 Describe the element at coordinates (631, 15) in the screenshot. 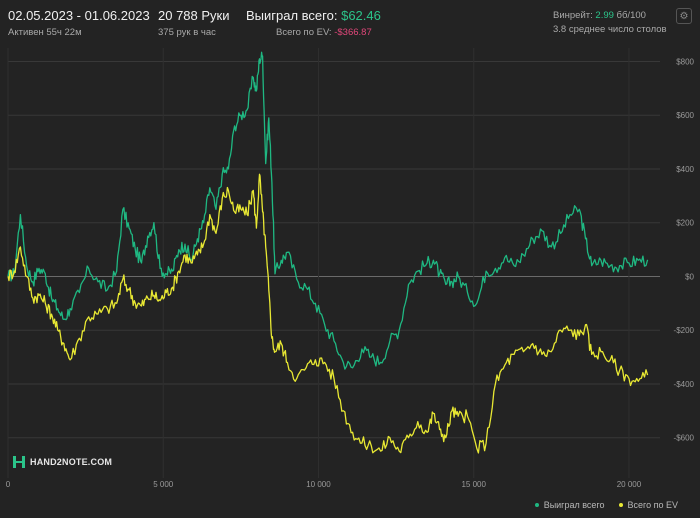

I see `winrate-unit: бб/100` at that location.